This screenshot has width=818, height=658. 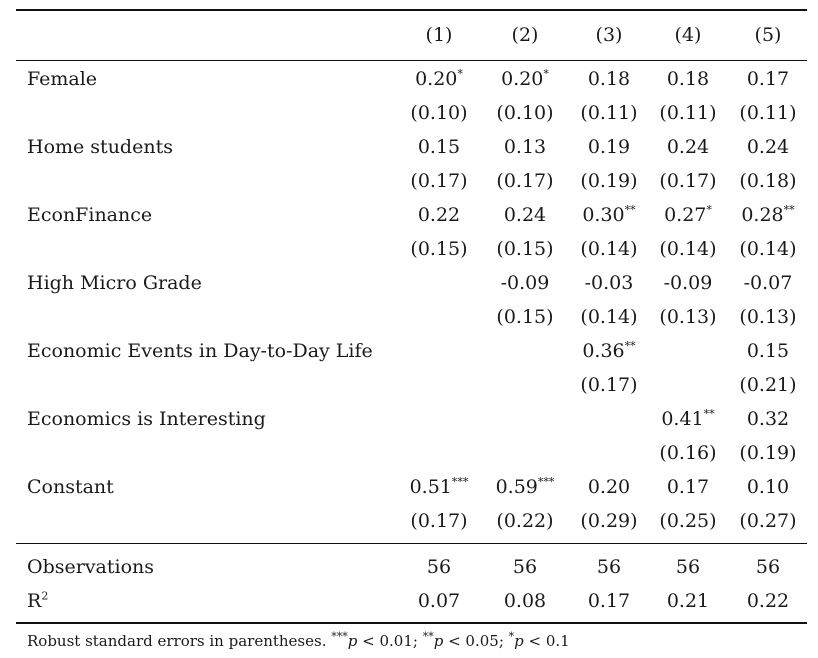 What do you see at coordinates (609, 350) in the screenshot?
I see `coef-cell: 0.36**` at bounding box center [609, 350].